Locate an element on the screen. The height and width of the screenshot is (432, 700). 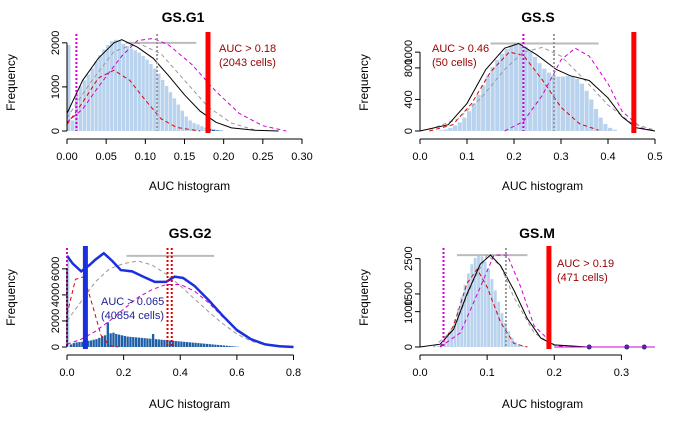
x-tick-label: 0.10 is located at coordinates (145, 157).